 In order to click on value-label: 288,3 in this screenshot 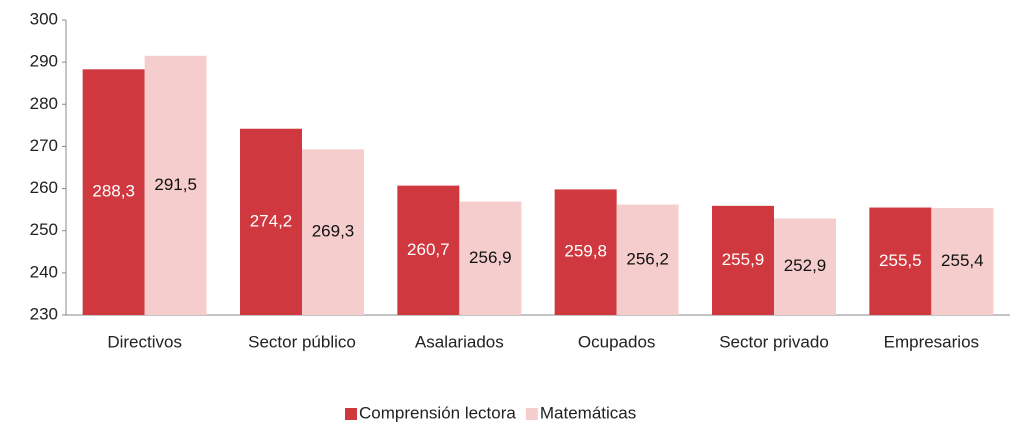, I will do `click(113, 191)`.